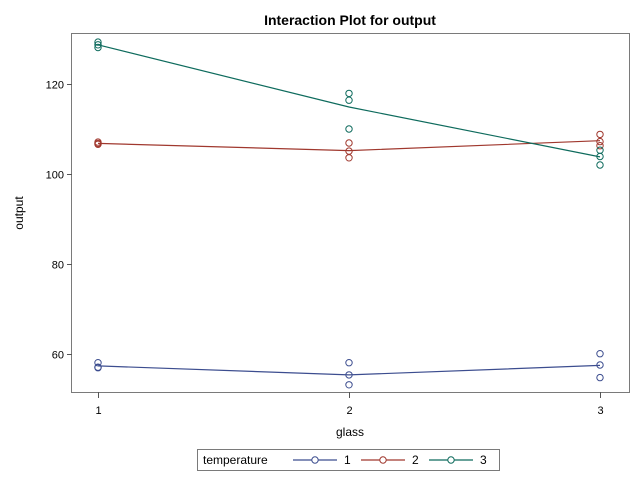 This screenshot has height=480, width=640. Describe the element at coordinates (483, 460) in the screenshot. I see `legend-label: 3` at that location.